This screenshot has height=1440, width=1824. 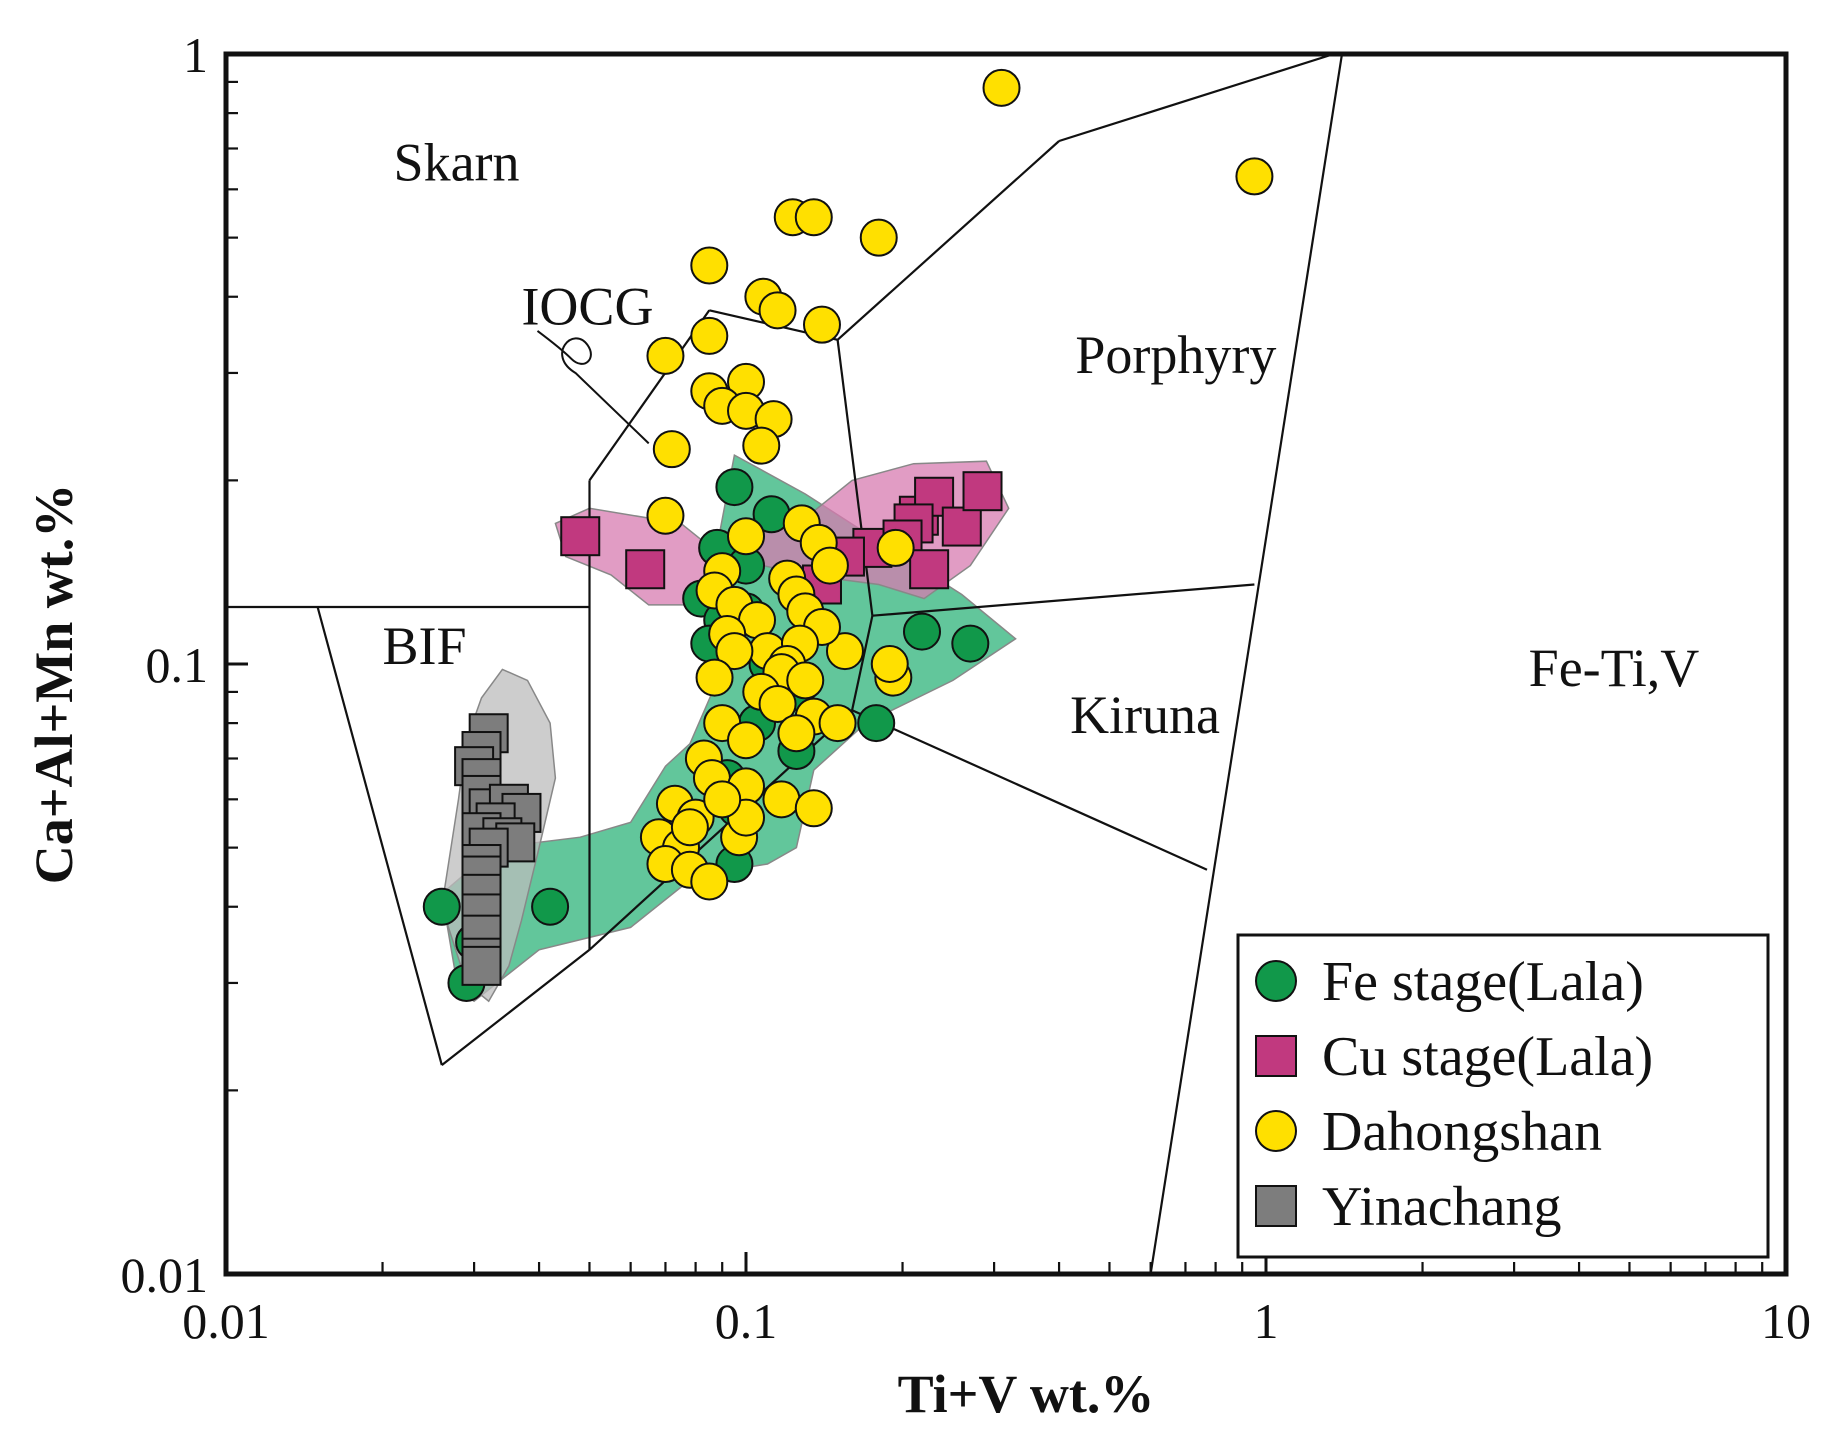 What do you see at coordinates (498, 849) in the screenshot?
I see `yinachang-points` at bounding box center [498, 849].